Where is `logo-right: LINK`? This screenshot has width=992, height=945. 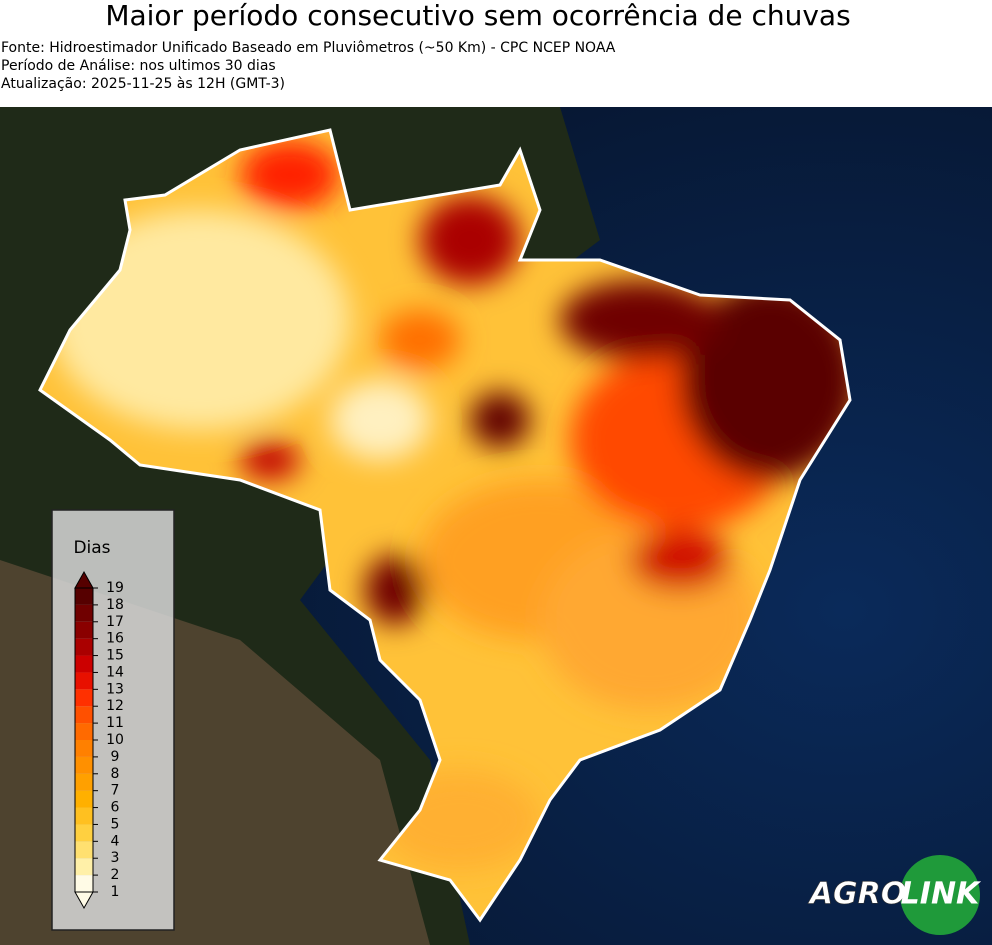
logo-right: LINK is located at coordinates (941, 894).